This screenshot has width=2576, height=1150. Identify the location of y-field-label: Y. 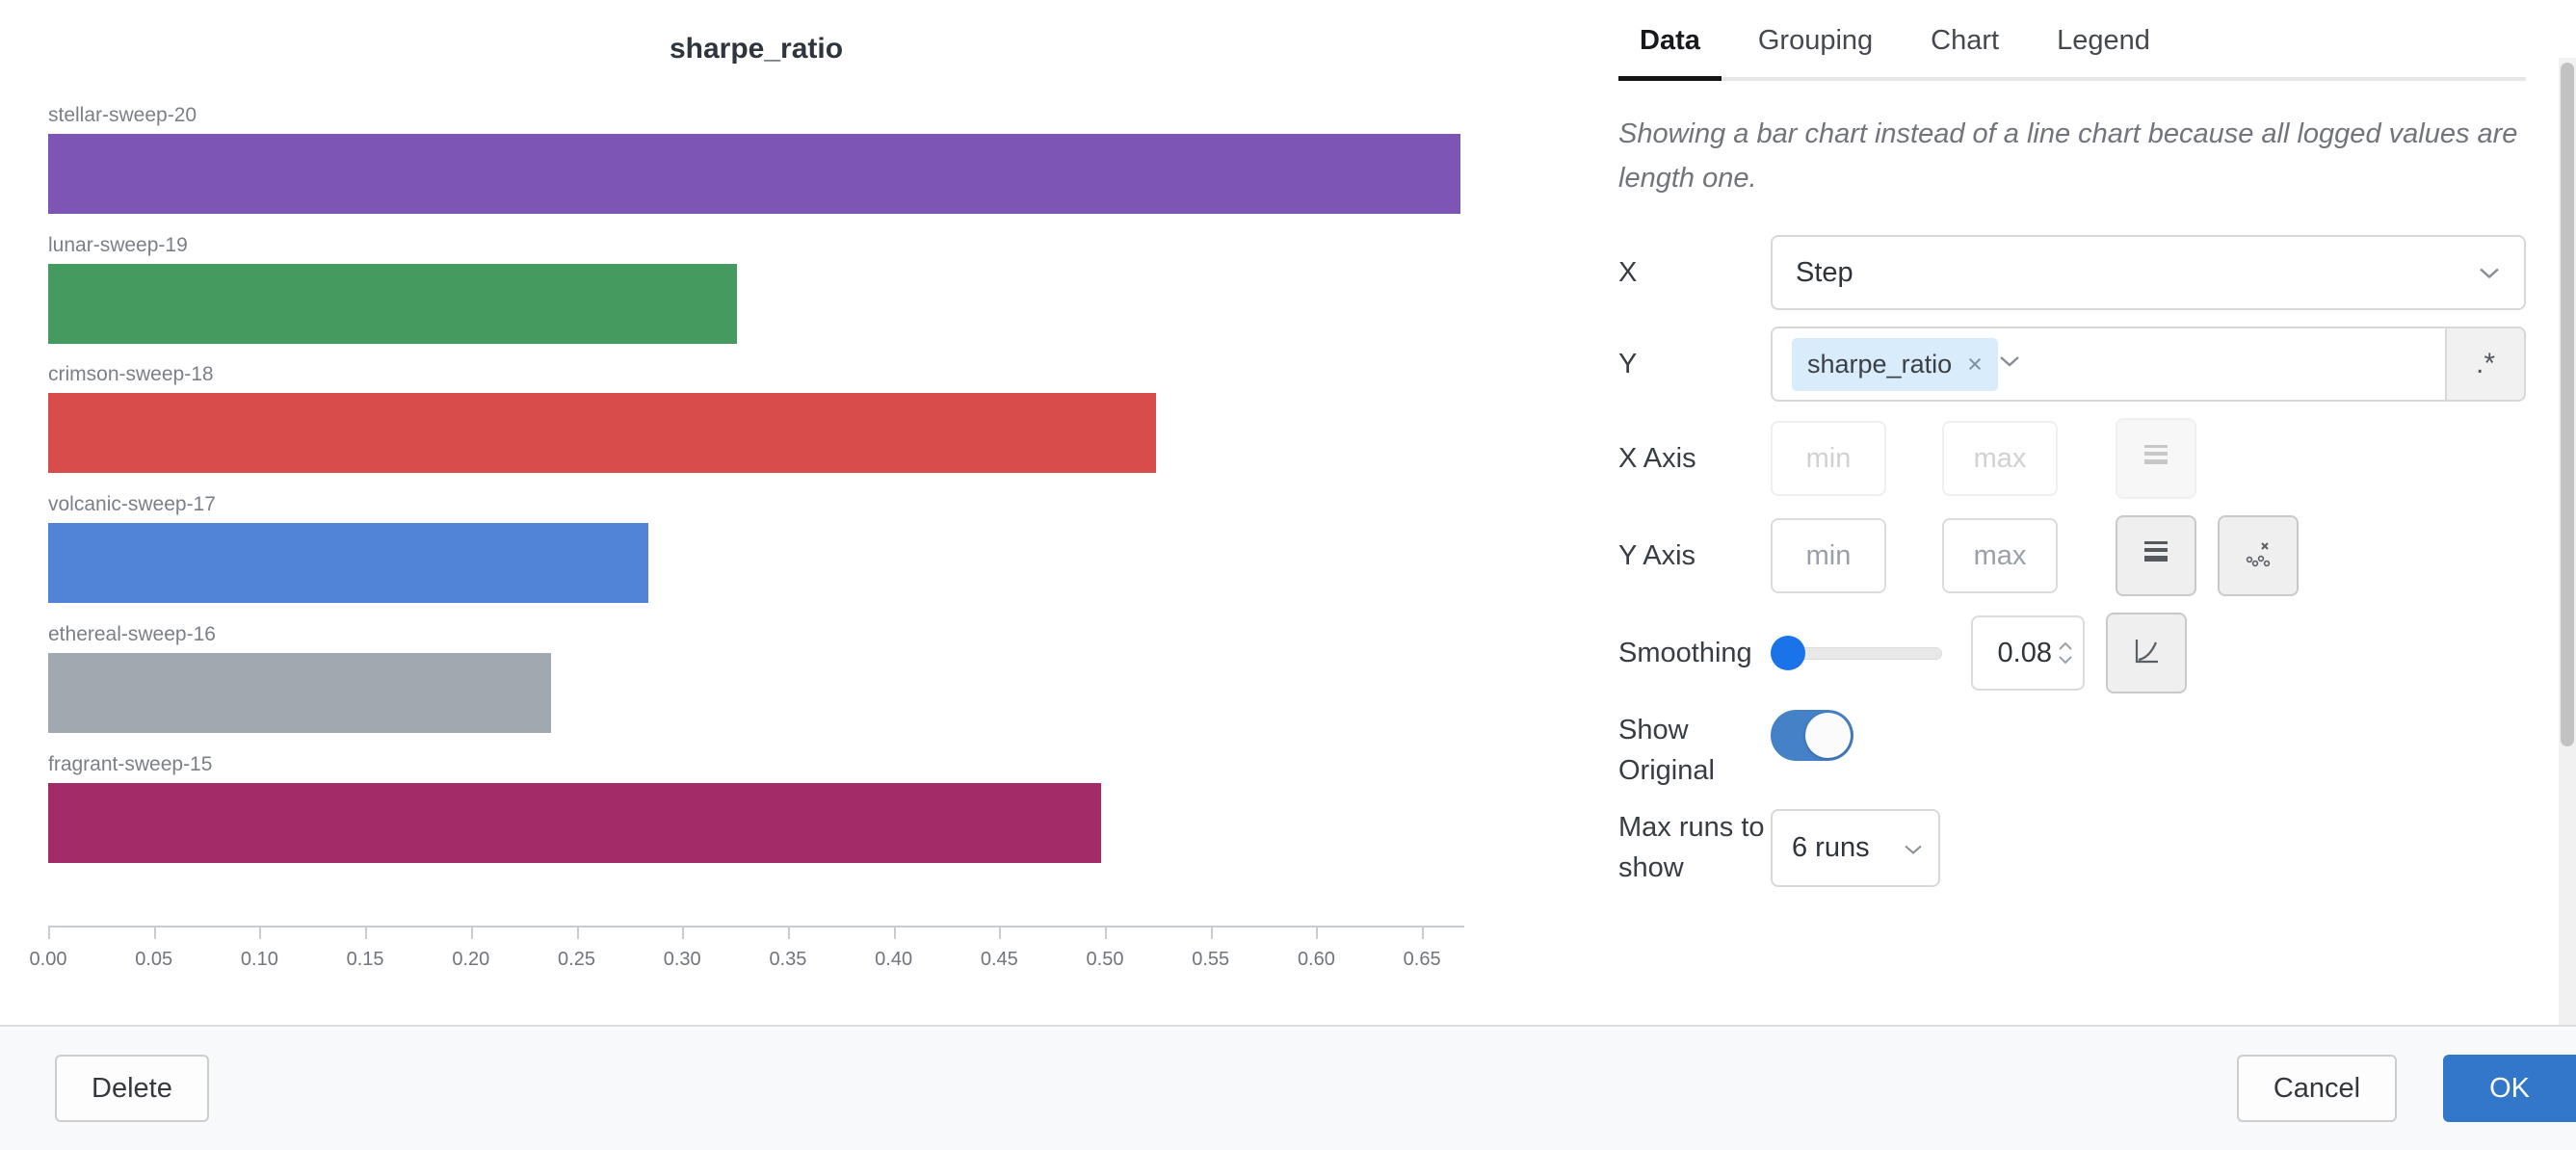
(1628, 364).